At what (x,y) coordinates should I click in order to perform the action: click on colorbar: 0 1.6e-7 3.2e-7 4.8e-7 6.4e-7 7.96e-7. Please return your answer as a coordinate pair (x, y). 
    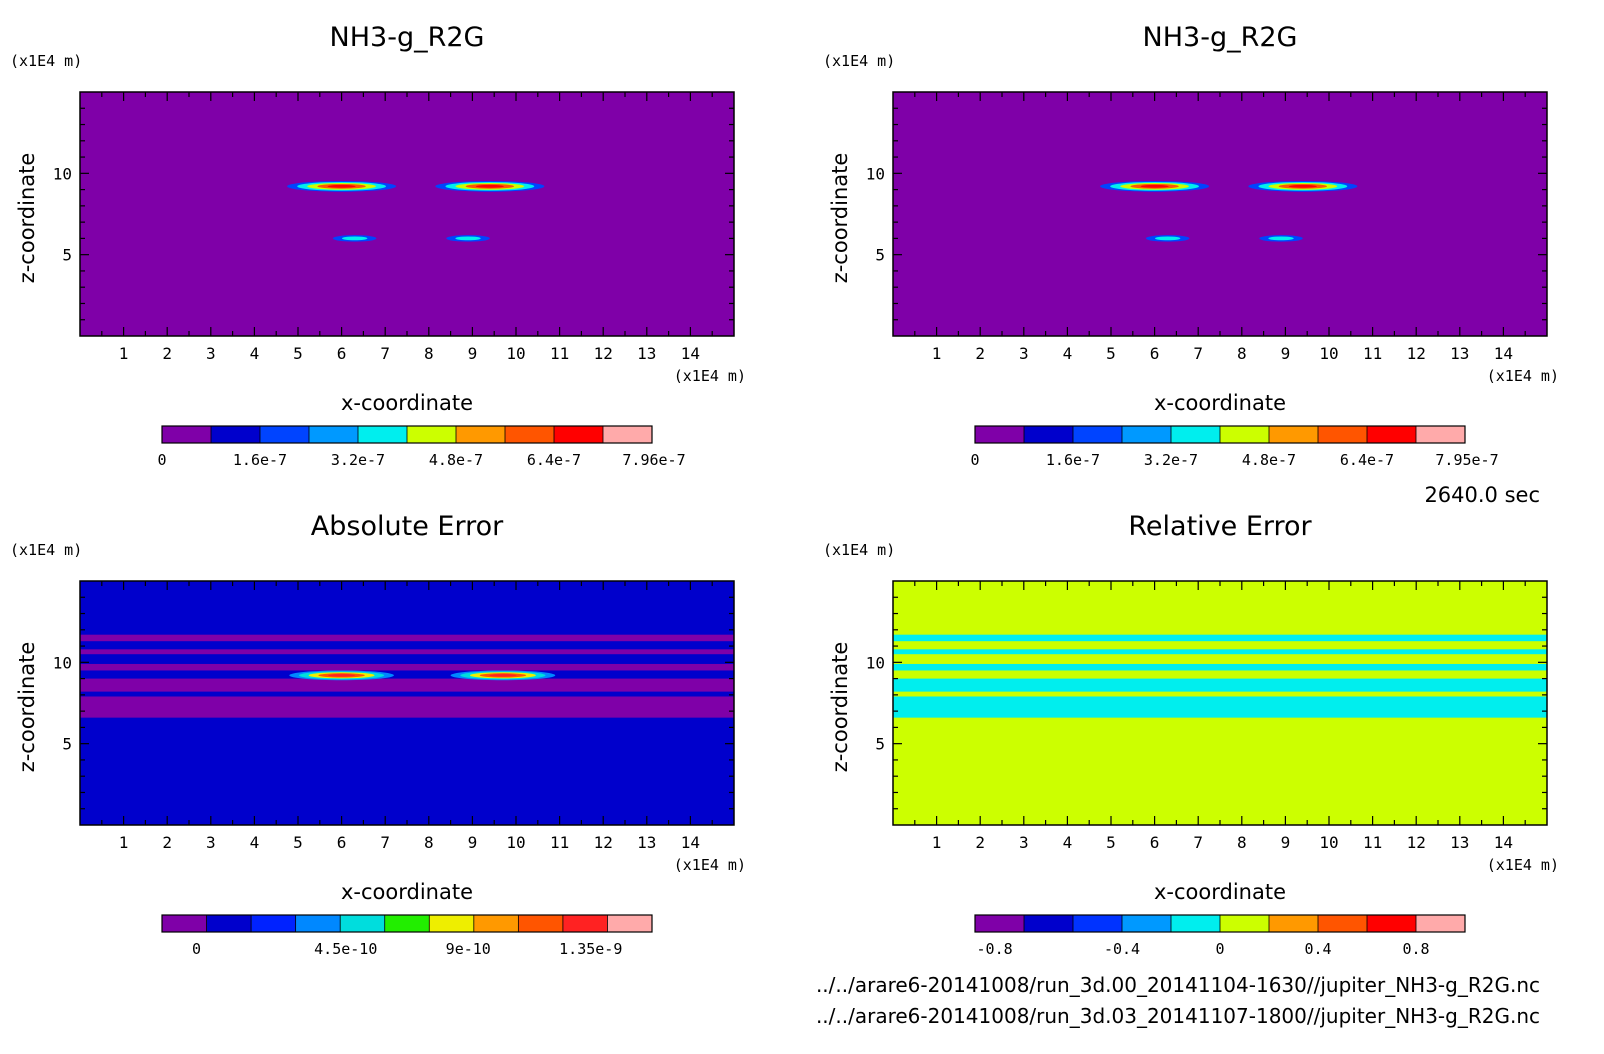
    Looking at the image, I should click on (421, 447).